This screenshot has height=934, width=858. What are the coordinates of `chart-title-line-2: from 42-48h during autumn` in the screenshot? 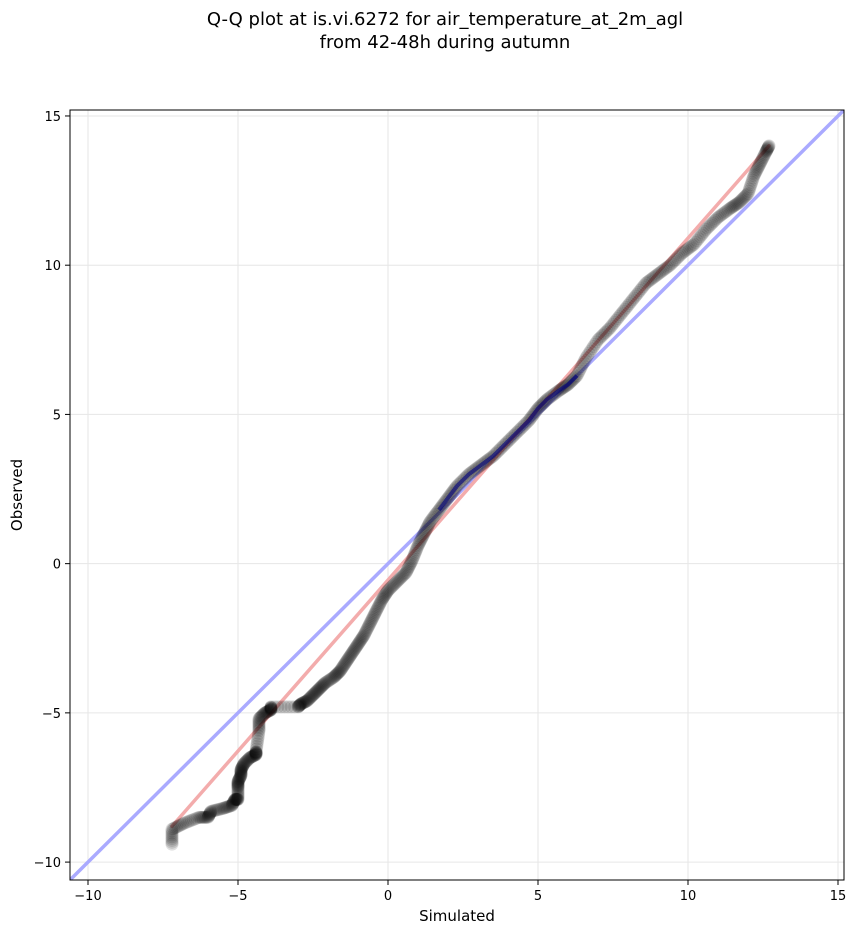 It's located at (445, 42).